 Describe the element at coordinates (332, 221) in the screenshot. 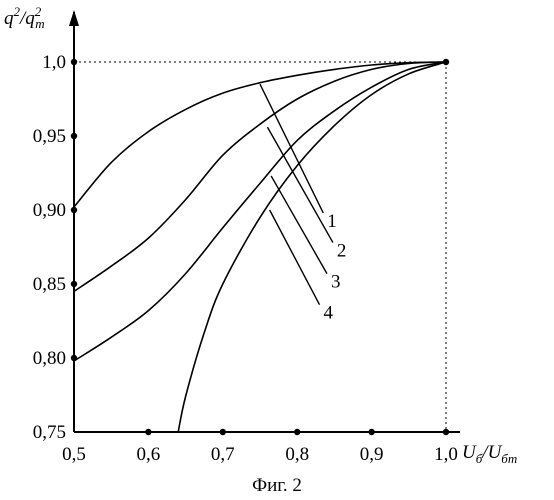

I see `curve-label-1: 1` at that location.